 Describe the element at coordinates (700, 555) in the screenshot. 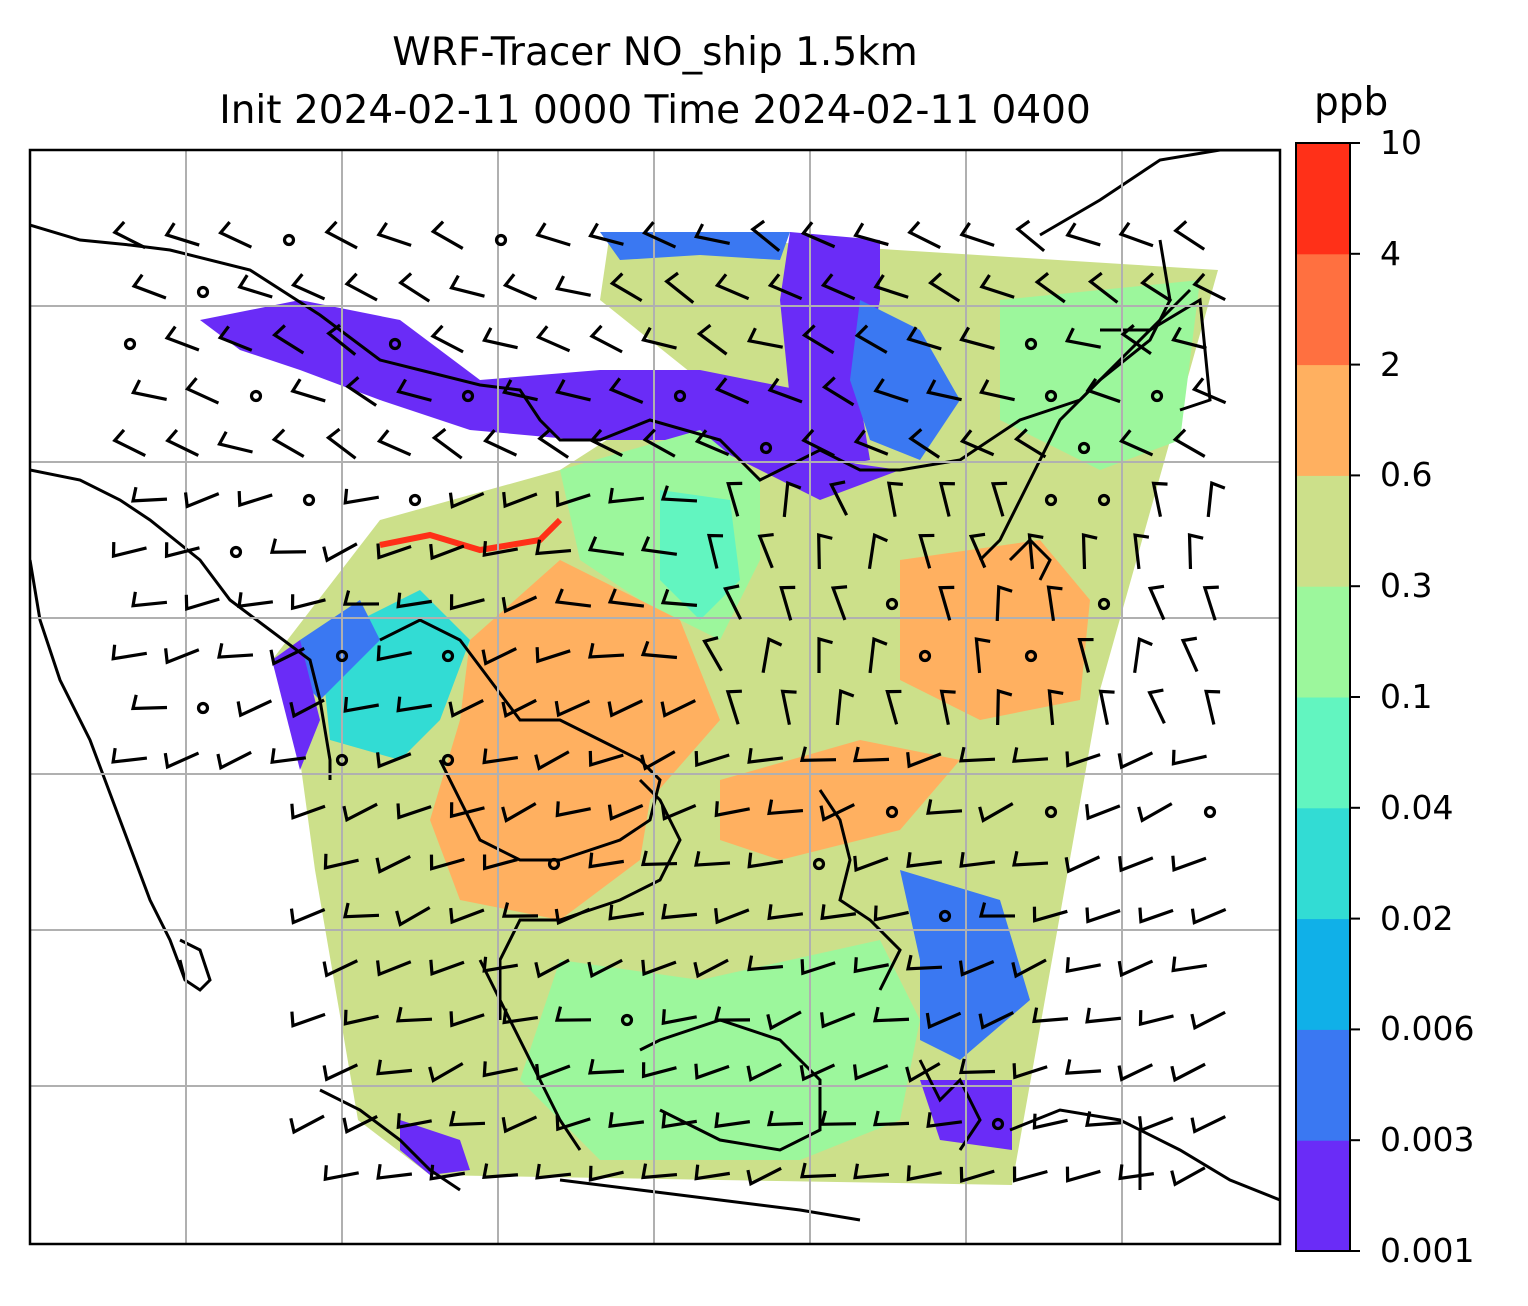

I see `field-cyan-mid` at that location.